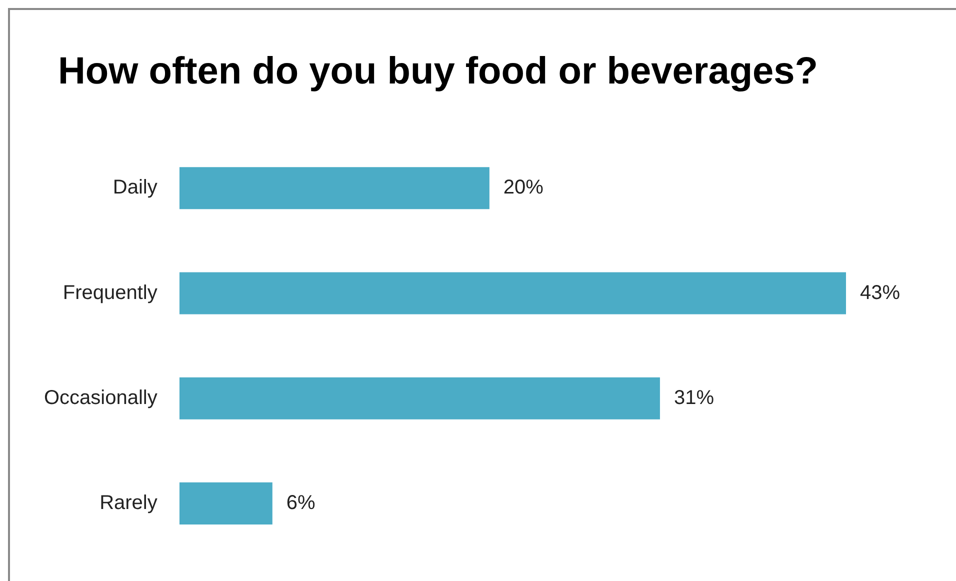 This screenshot has width=956, height=581. Describe the element at coordinates (523, 187) in the screenshot. I see `data-label: 20%` at that location.